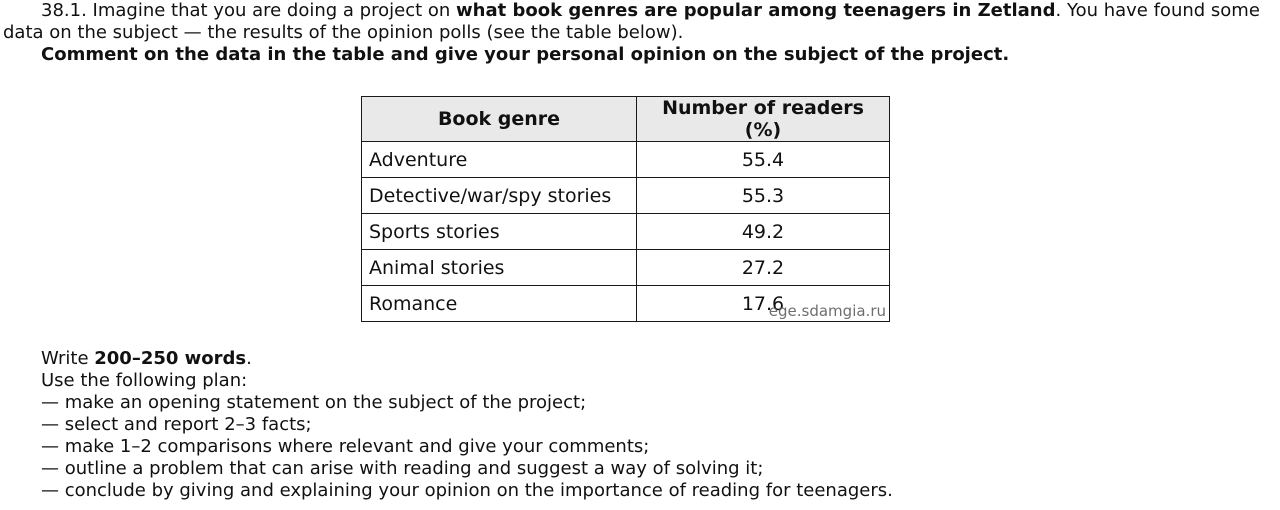 This screenshot has width=1280, height=510. I want to click on genre-cell: Detective/war/spy stories, so click(499, 195).